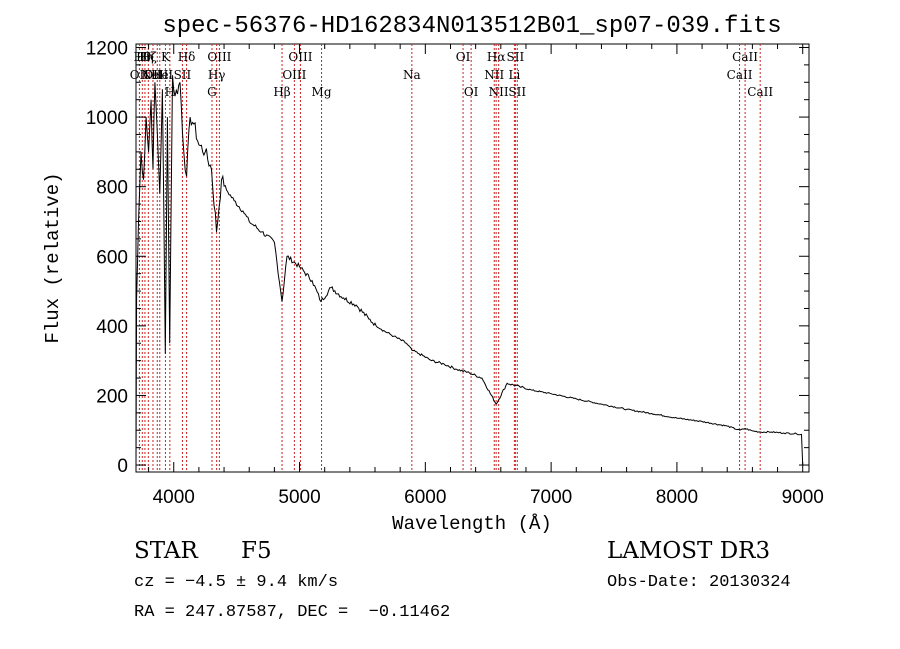 The height and width of the screenshot is (649, 900). I want to click on y-axis-label: Flux (relative), so click(53, 257).